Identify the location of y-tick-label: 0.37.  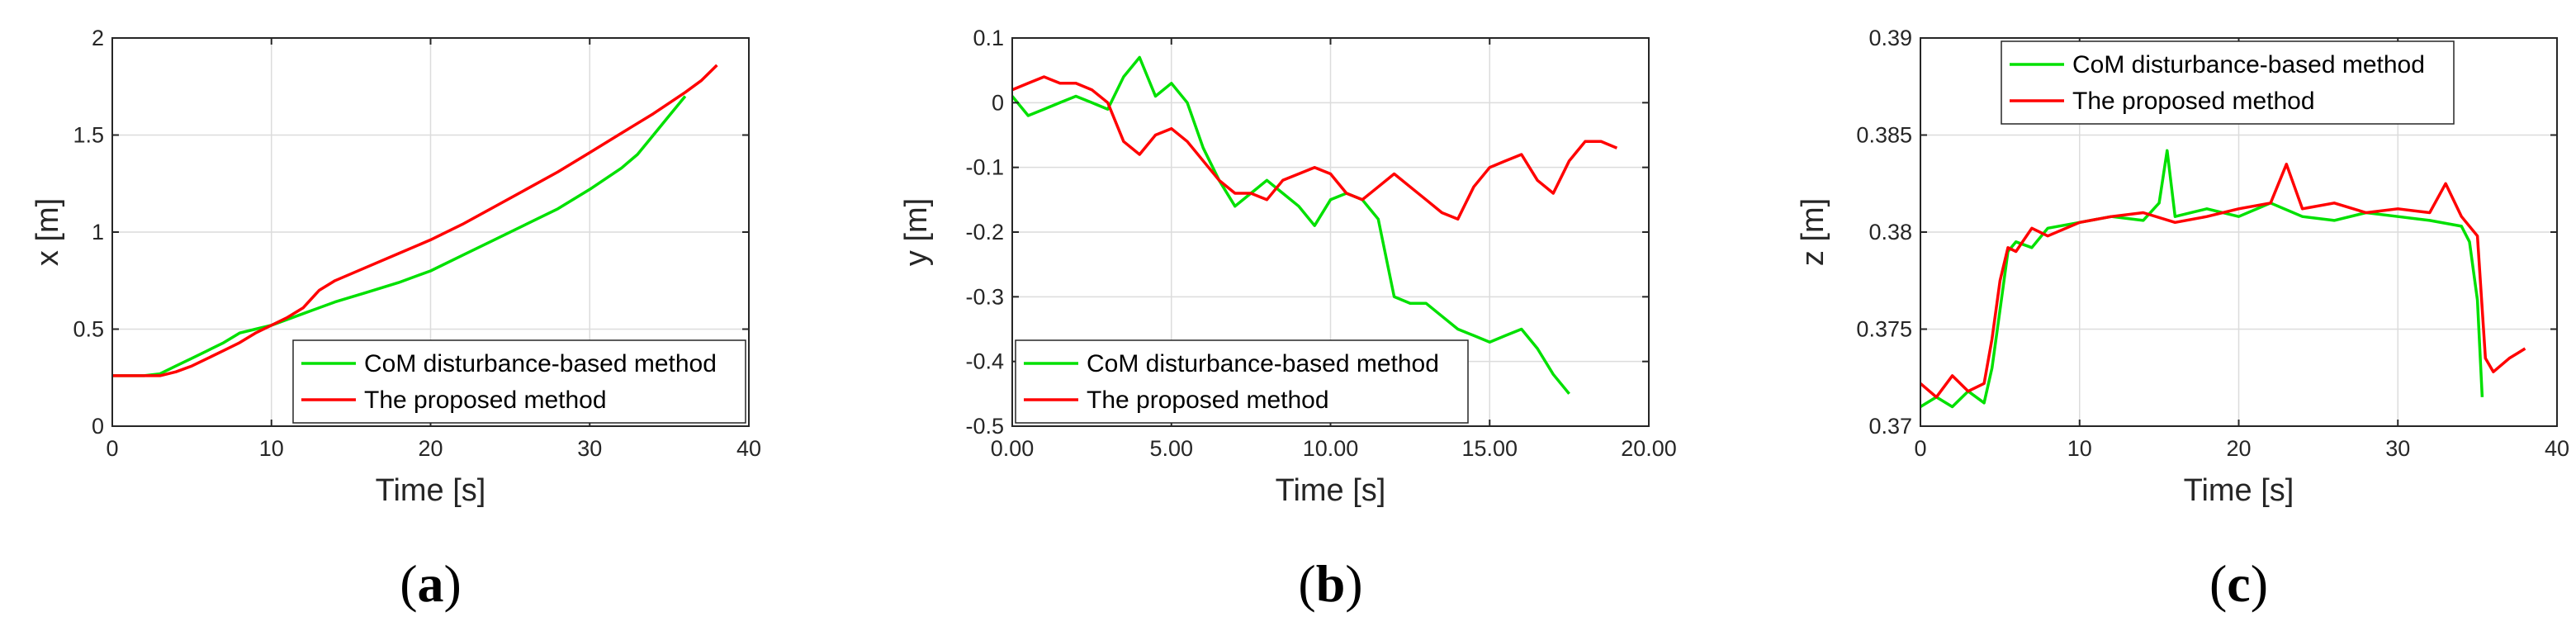
(1890, 427).